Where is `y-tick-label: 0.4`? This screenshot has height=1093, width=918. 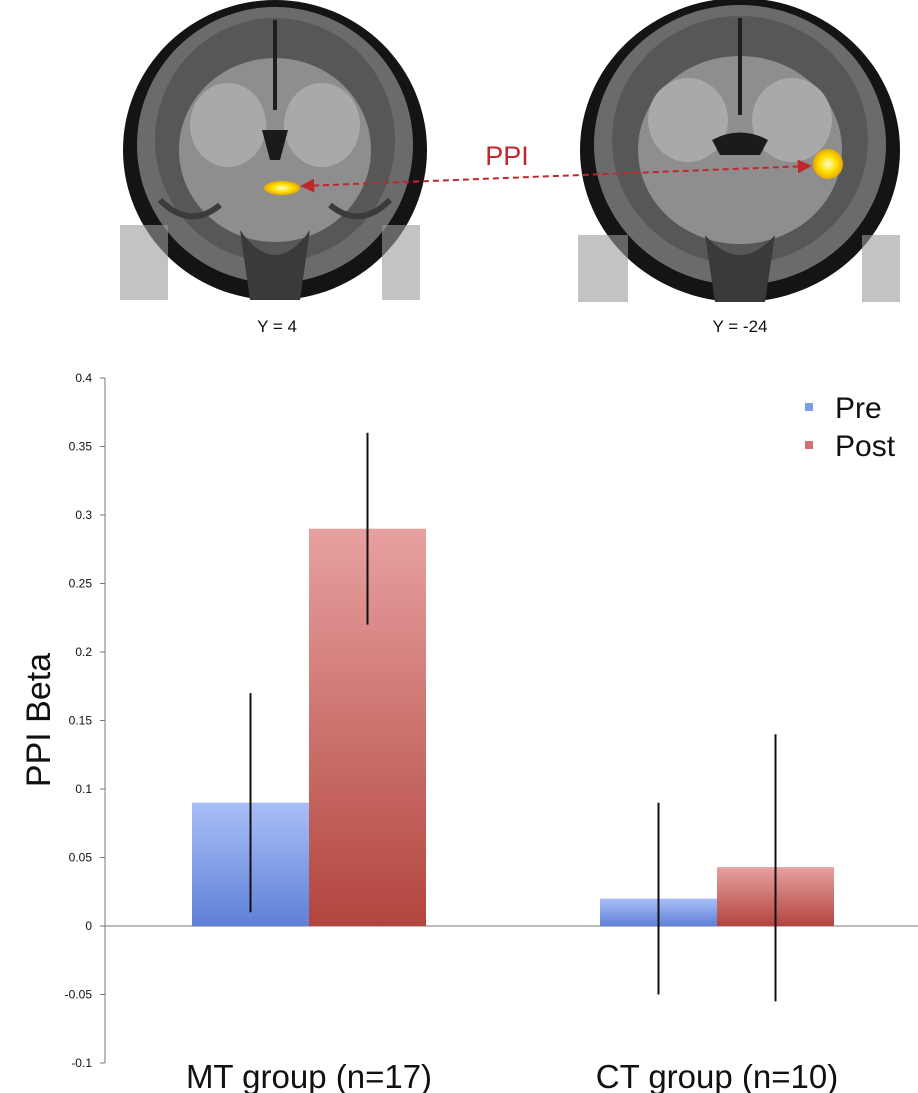 y-tick-label: 0.4 is located at coordinates (83, 378).